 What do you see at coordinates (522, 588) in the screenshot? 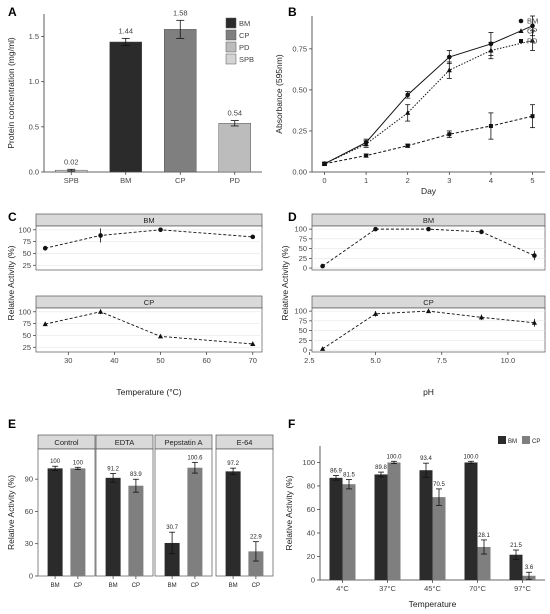
I see `f-xtick-label: 97°C` at bounding box center [522, 588].